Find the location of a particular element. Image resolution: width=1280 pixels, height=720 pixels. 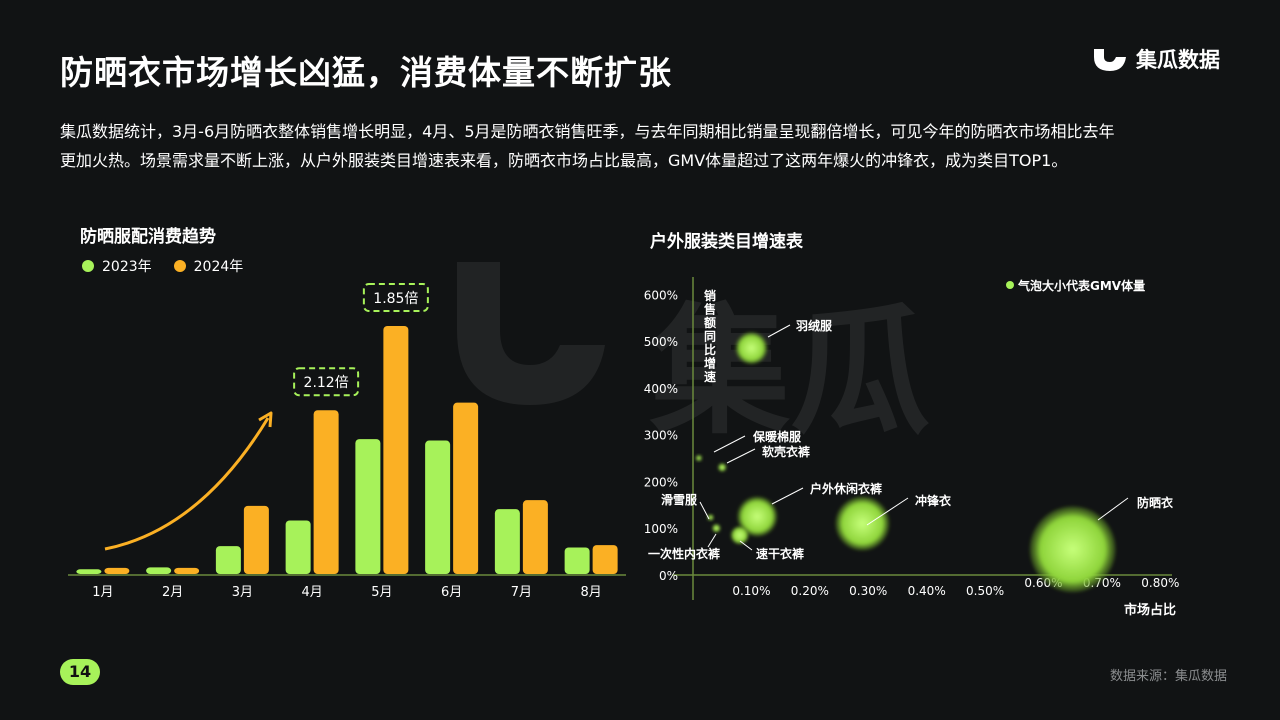

bubble-label: 软壳衣裤 is located at coordinates (786, 451).